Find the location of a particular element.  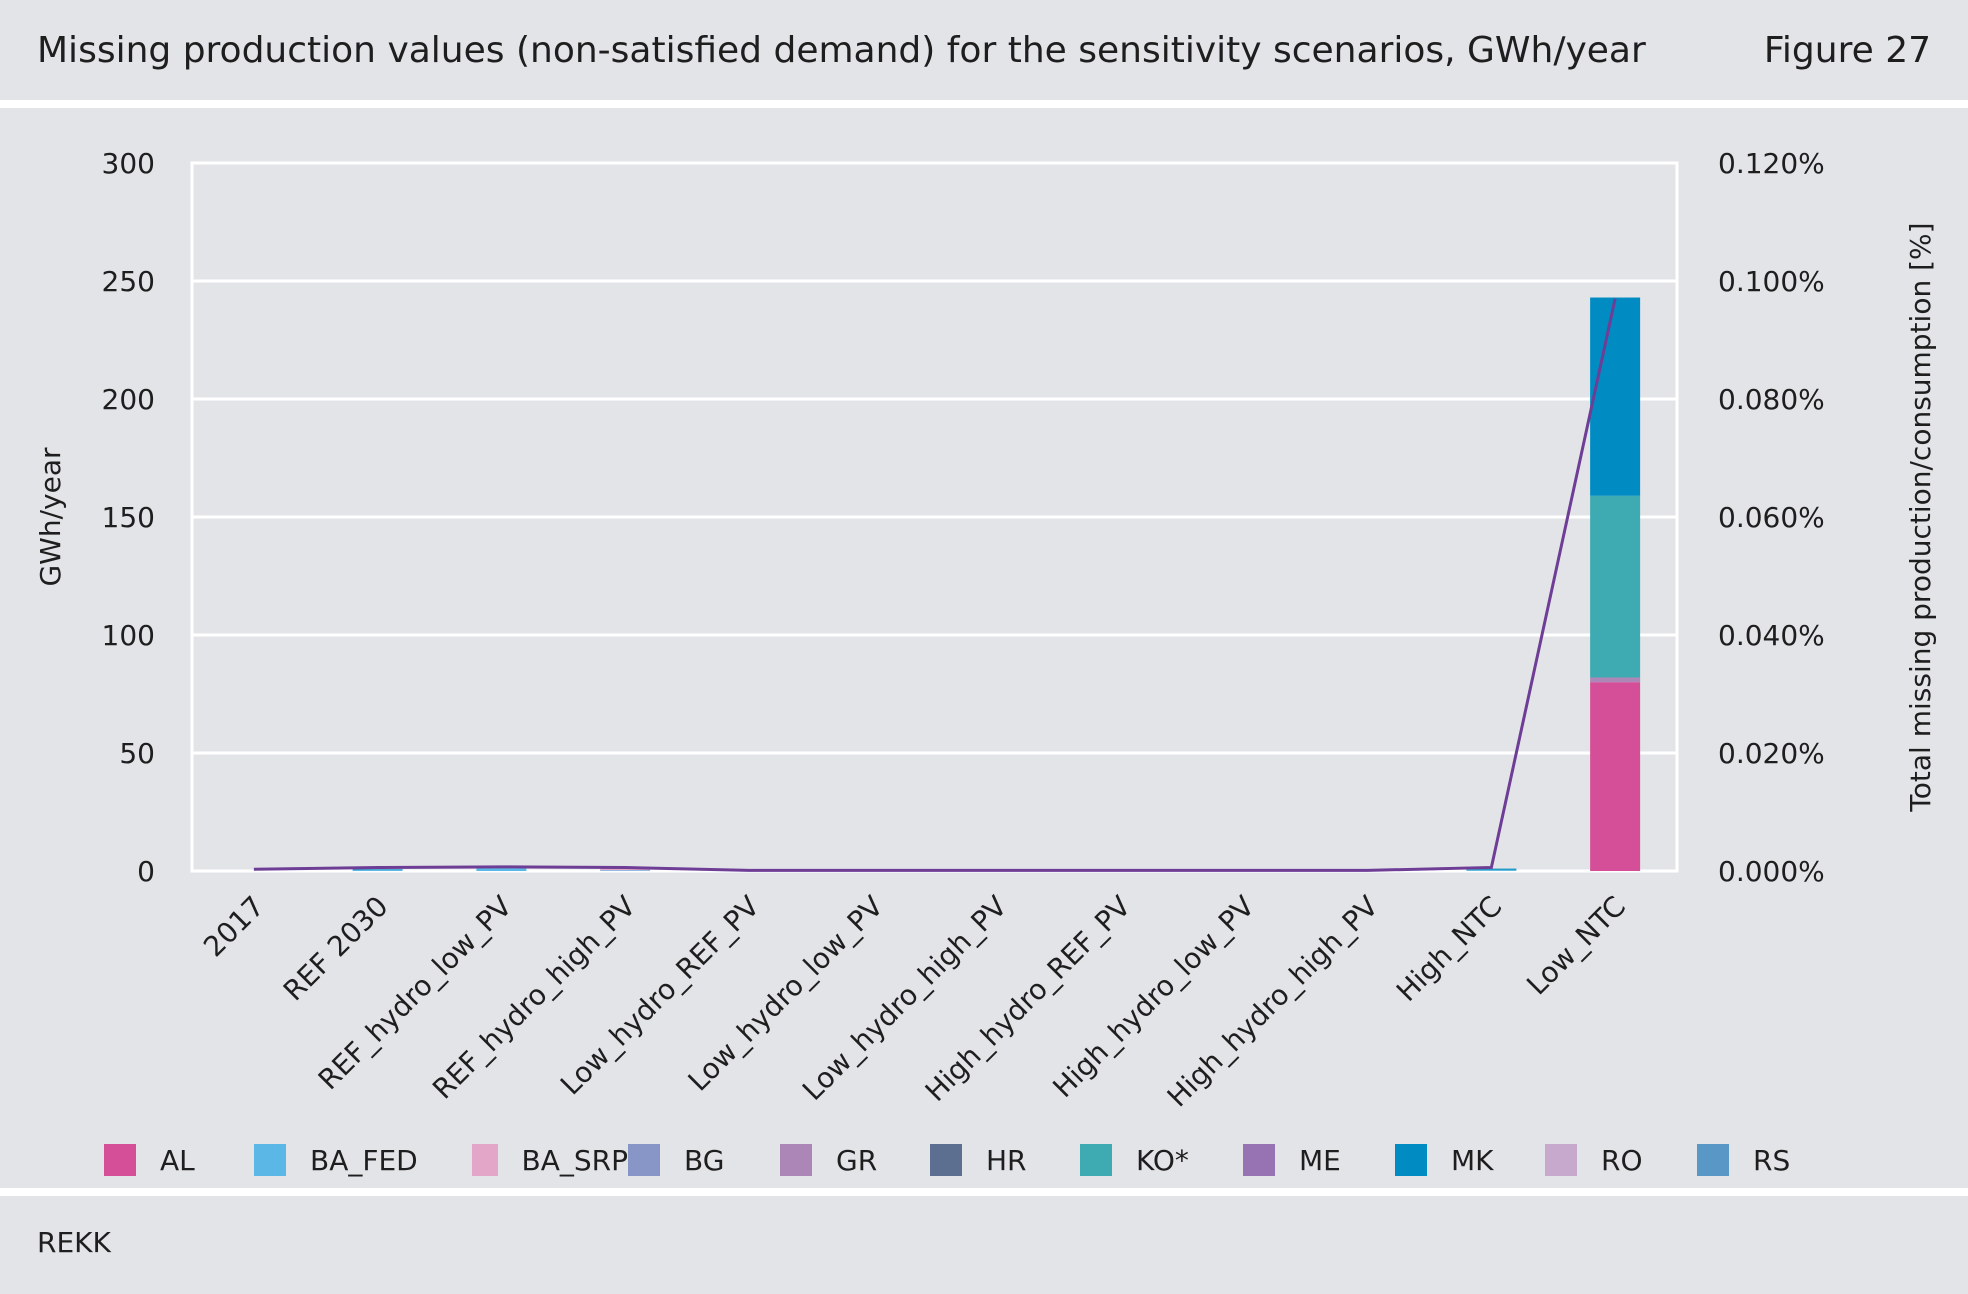

y-tick-label: 150 is located at coordinates (128, 517).